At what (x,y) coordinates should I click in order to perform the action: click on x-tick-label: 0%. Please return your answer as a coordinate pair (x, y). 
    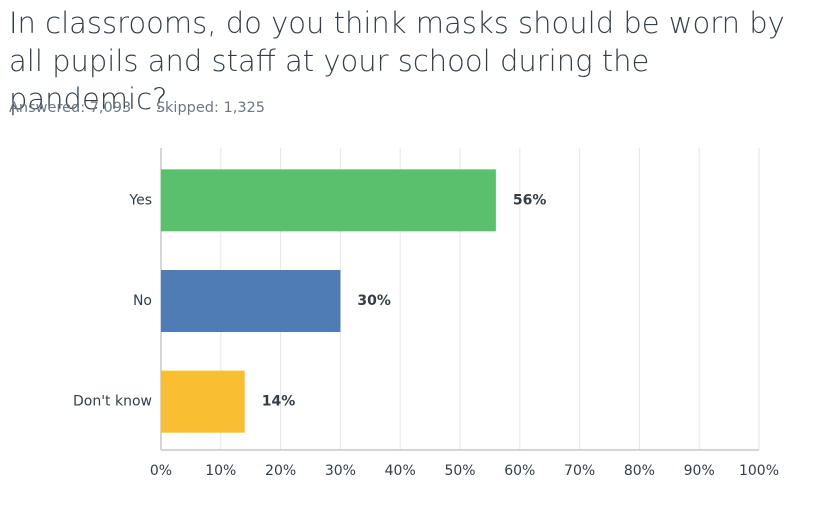
    Looking at the image, I should click on (161, 471).